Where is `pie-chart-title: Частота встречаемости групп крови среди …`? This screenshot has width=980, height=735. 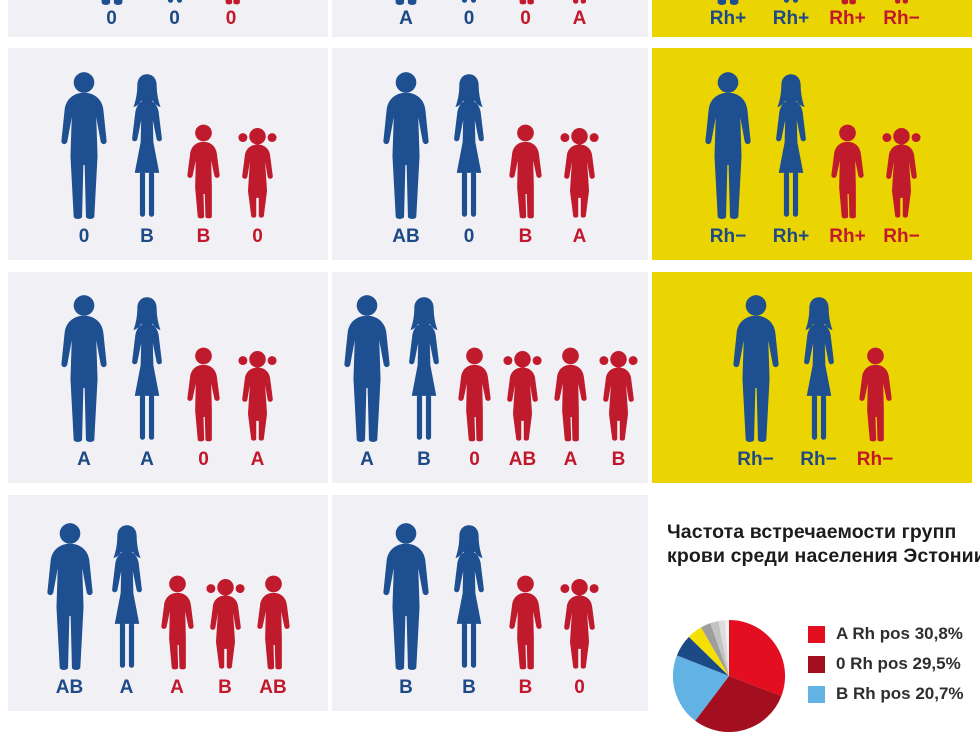 pie-chart-title: Частота встречаемости групп крови среди … is located at coordinates (823, 544).